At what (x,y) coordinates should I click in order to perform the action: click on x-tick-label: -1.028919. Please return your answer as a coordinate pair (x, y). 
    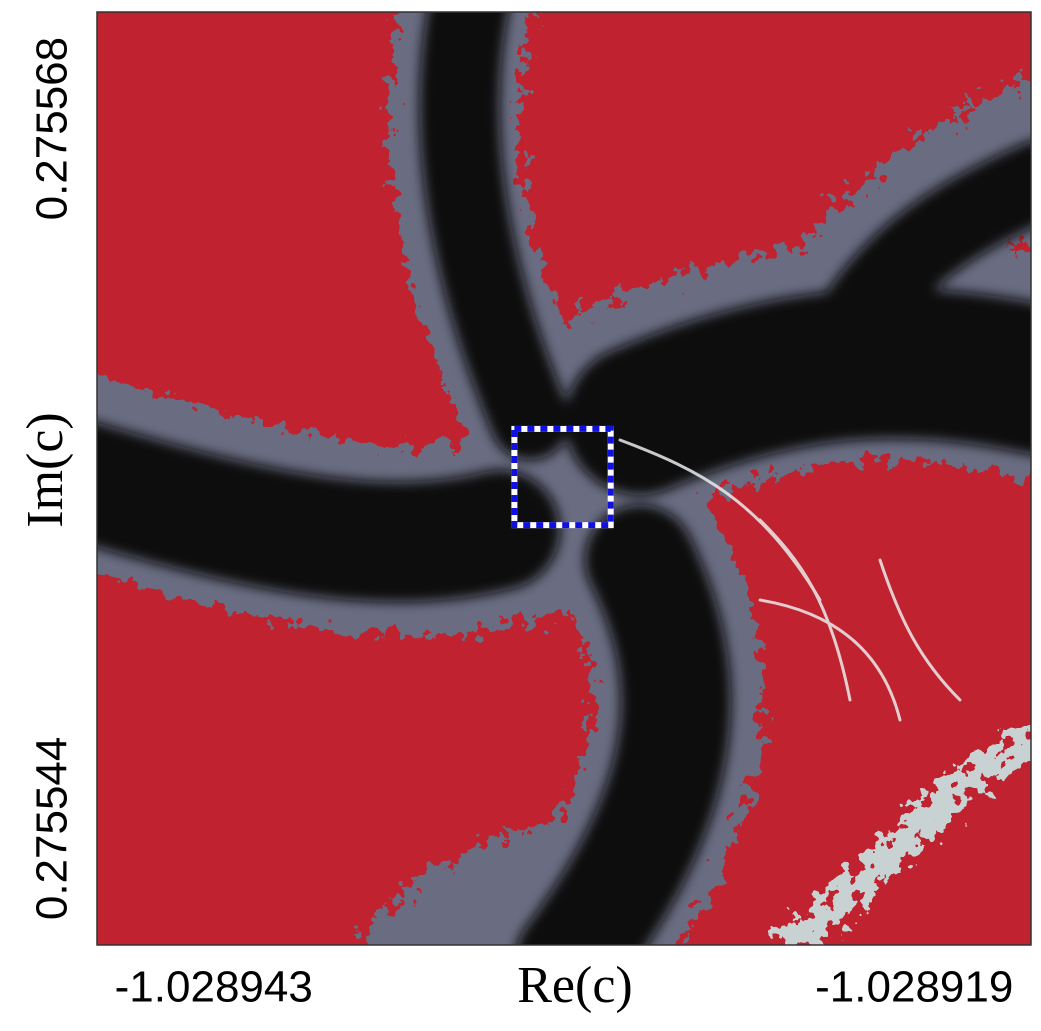
    Looking at the image, I should click on (914, 987).